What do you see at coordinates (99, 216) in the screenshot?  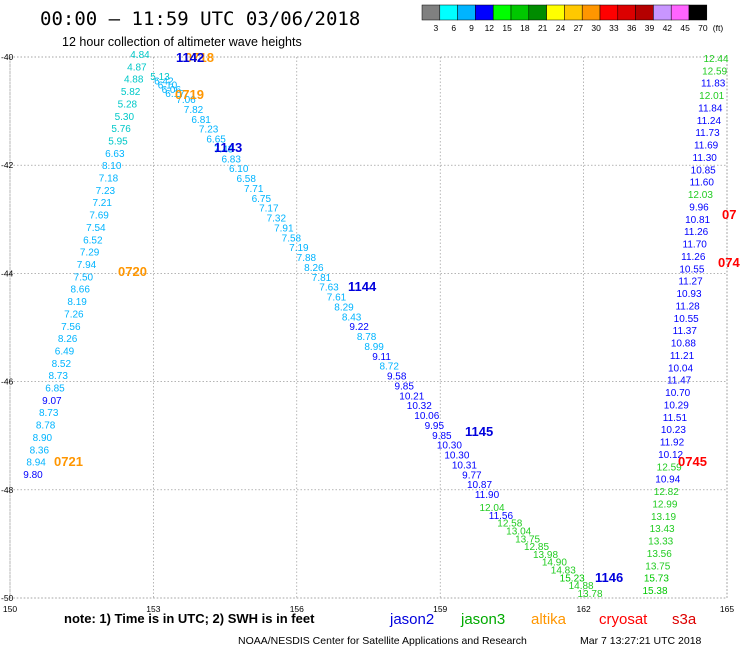 I see `wave-height-label: 7.69` at bounding box center [99, 216].